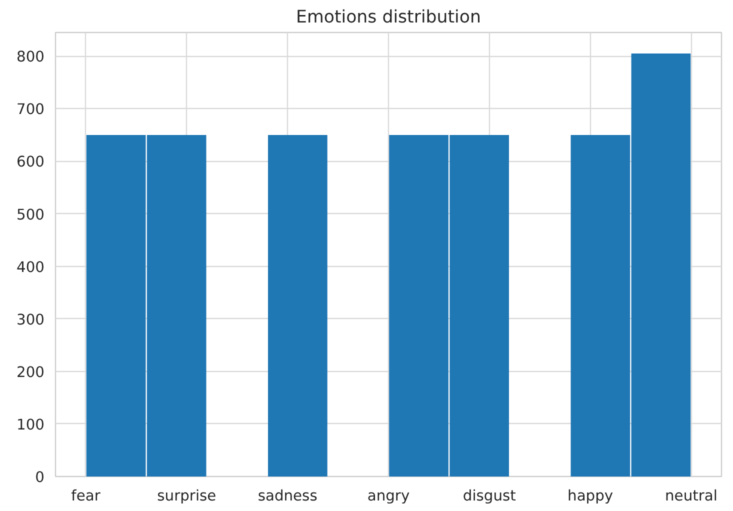 The width and height of the screenshot is (733, 511). What do you see at coordinates (388, 18) in the screenshot?
I see `chart-title: Emotions distribution` at bounding box center [388, 18].